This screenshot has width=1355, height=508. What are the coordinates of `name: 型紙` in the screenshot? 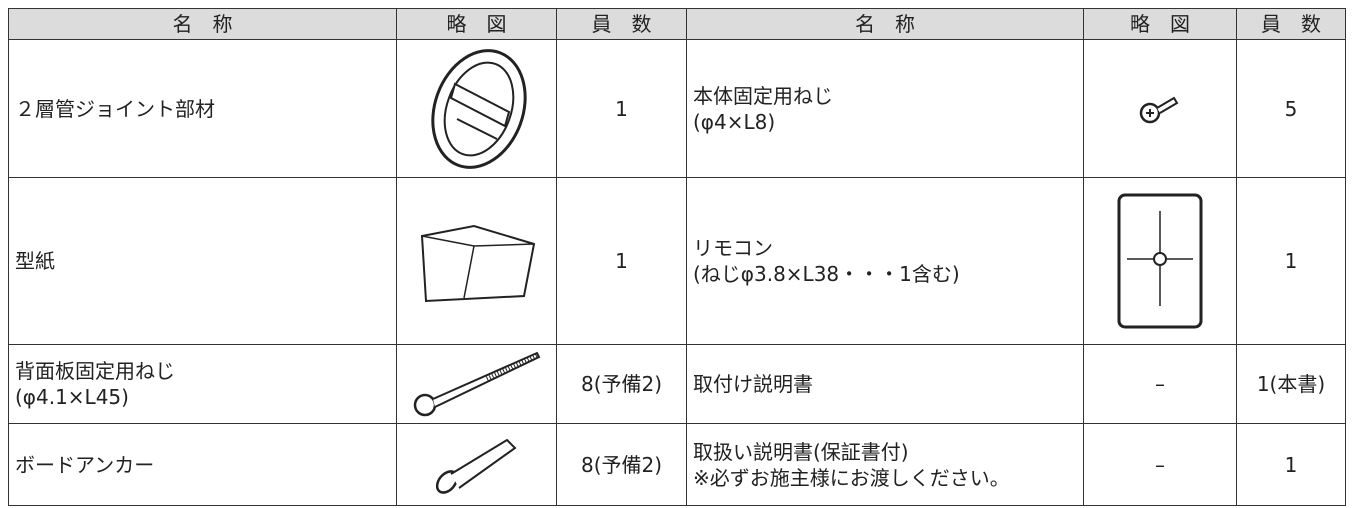 It's located at (35, 261).